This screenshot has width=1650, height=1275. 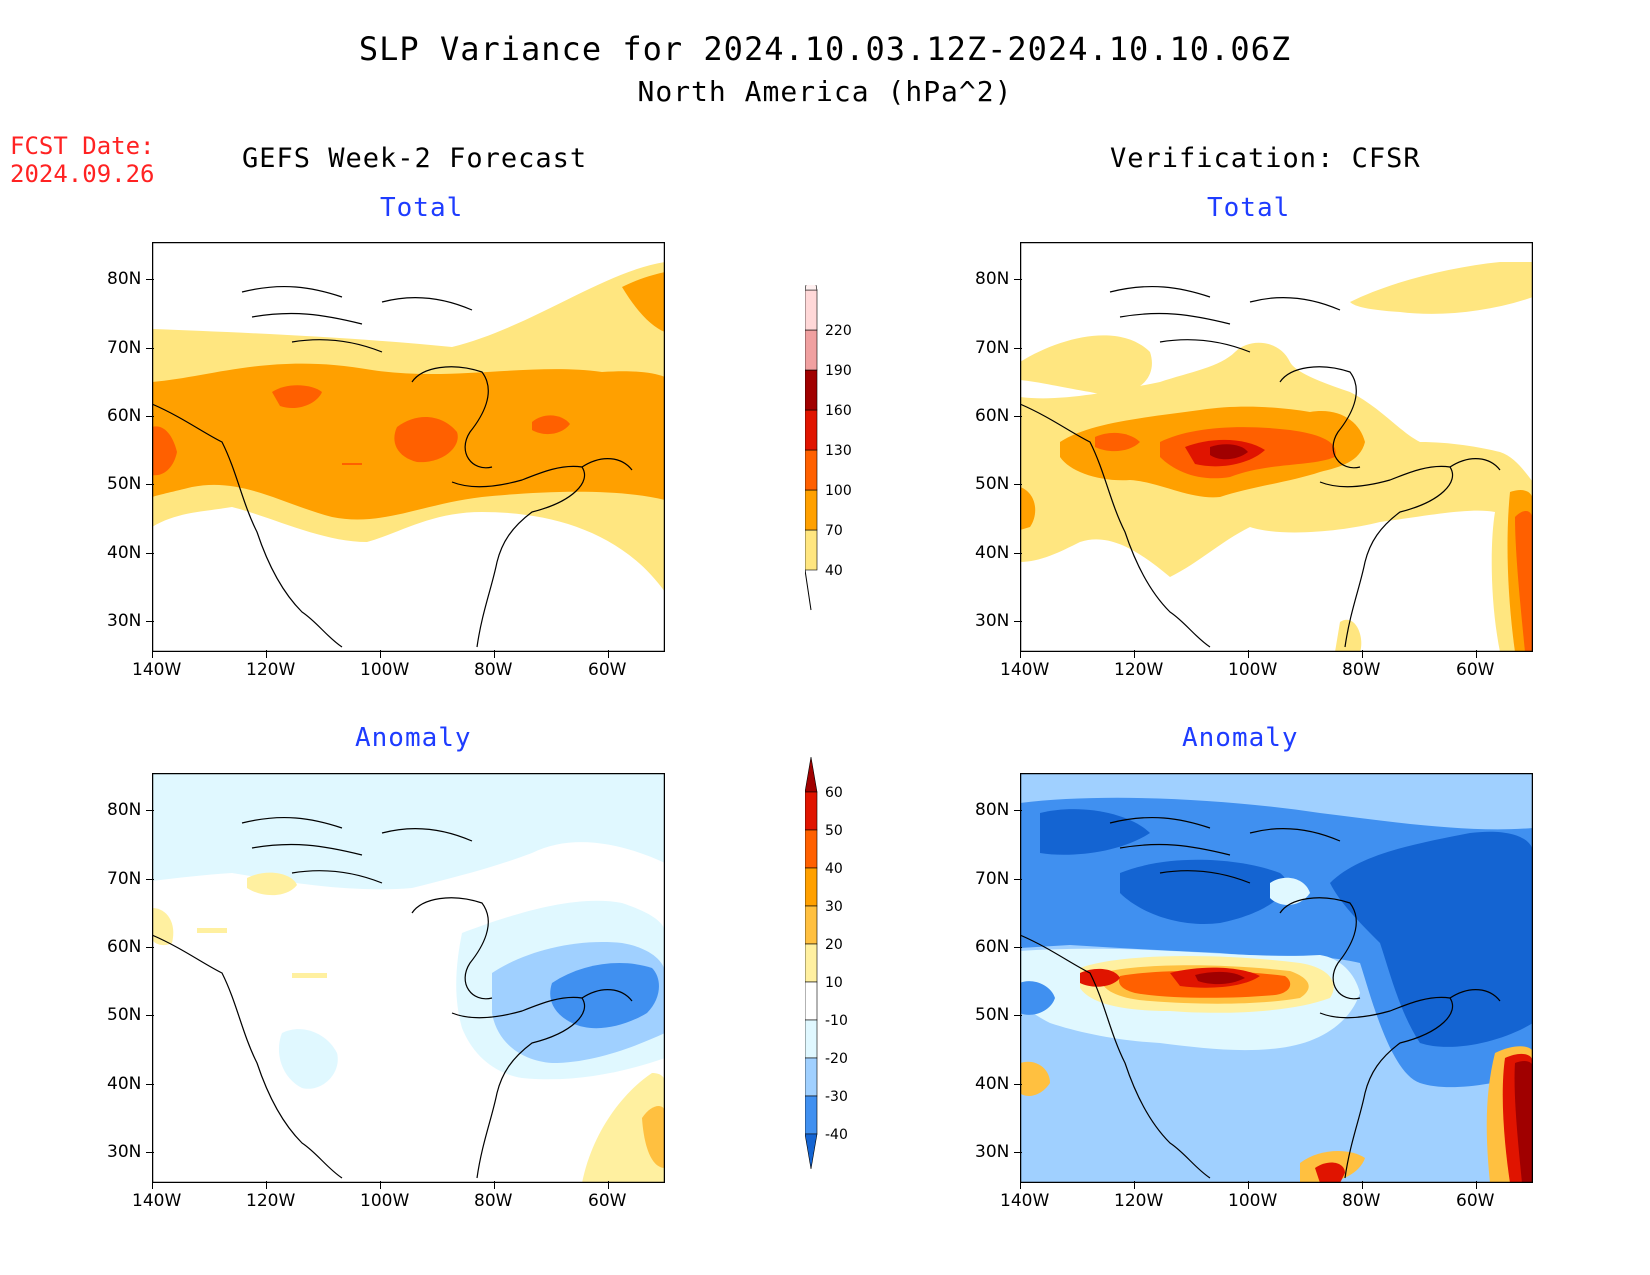 I want to click on cfsr-anomaly-map, so click(x=1276, y=978).